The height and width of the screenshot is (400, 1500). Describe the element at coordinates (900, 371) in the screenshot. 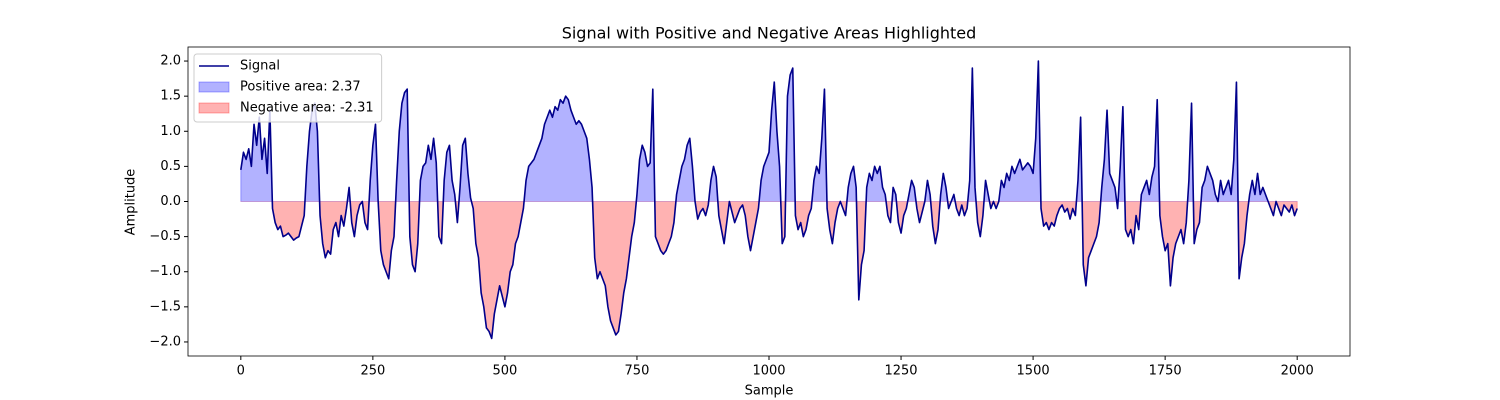

I see `x-tick-label: 1250` at that location.